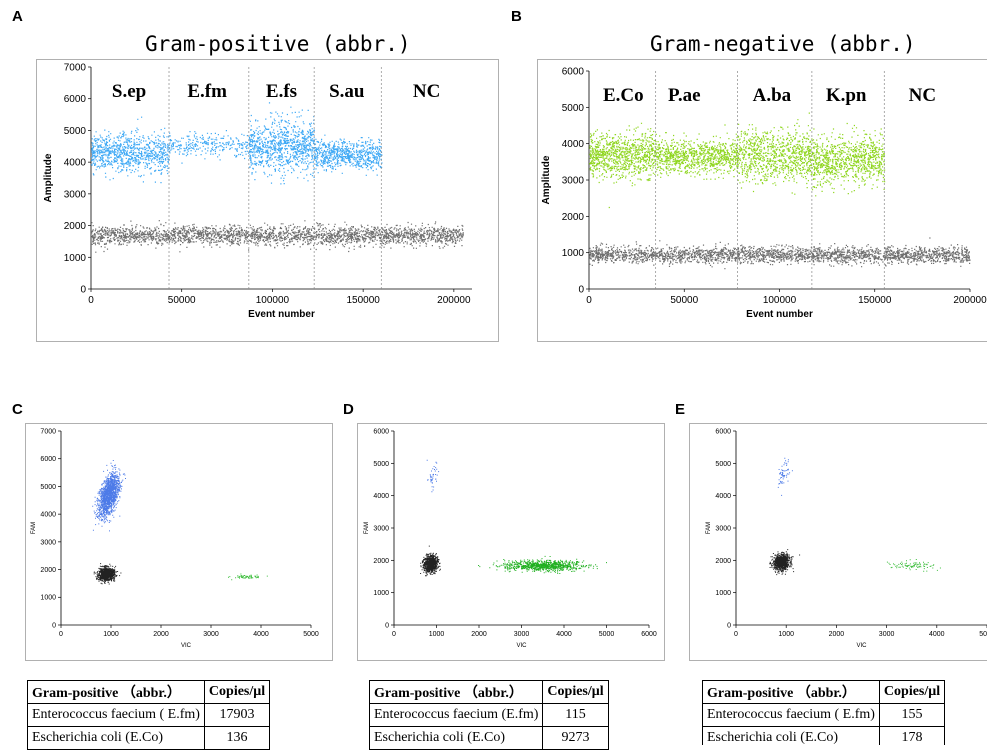  What do you see at coordinates (516, 16) in the screenshot?
I see `panel-label-b: B` at bounding box center [516, 16].